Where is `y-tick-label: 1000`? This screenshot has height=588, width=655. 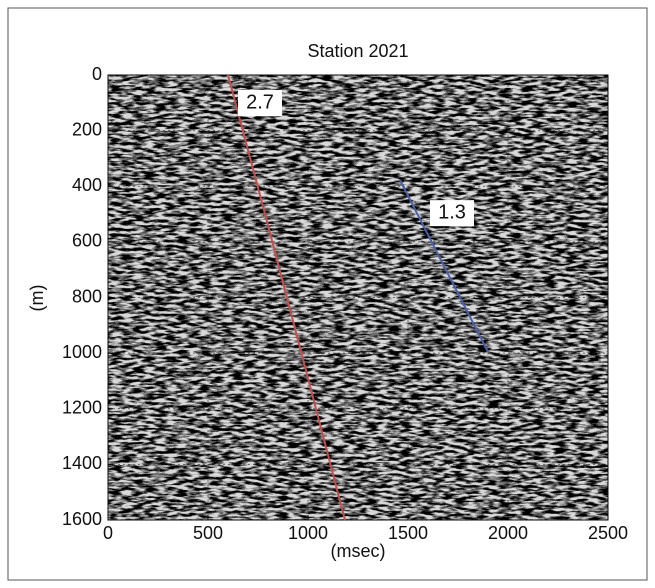
y-tick-label: 1000 is located at coordinates (82, 352).